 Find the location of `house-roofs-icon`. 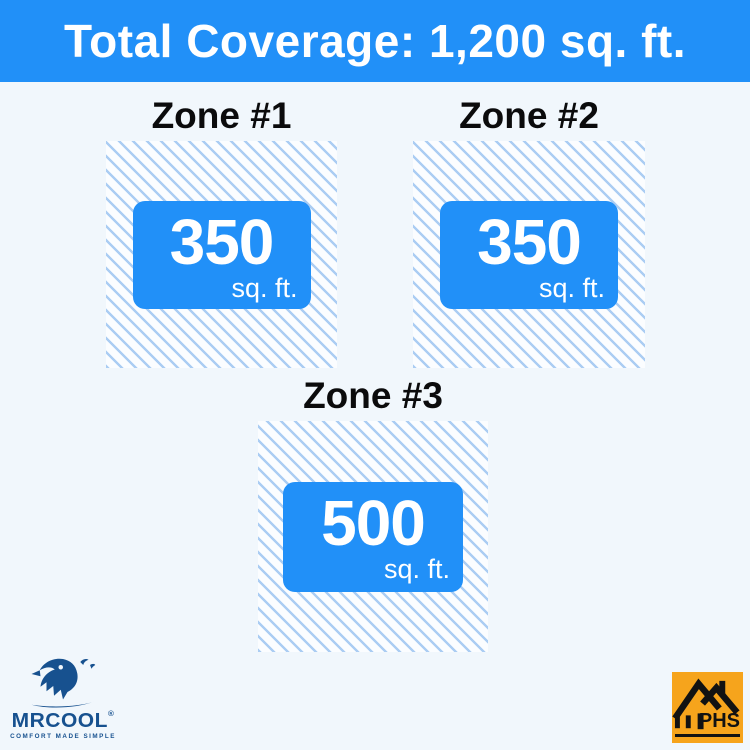

house-roofs-icon is located at coordinates (706, 704).